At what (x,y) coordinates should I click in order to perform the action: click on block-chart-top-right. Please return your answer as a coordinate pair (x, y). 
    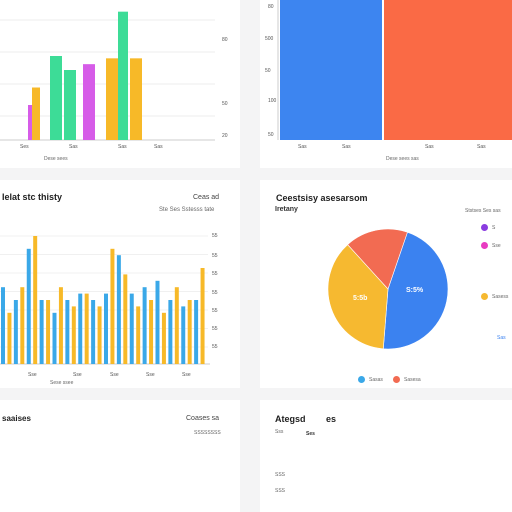
    Looking at the image, I should click on (394, 70).